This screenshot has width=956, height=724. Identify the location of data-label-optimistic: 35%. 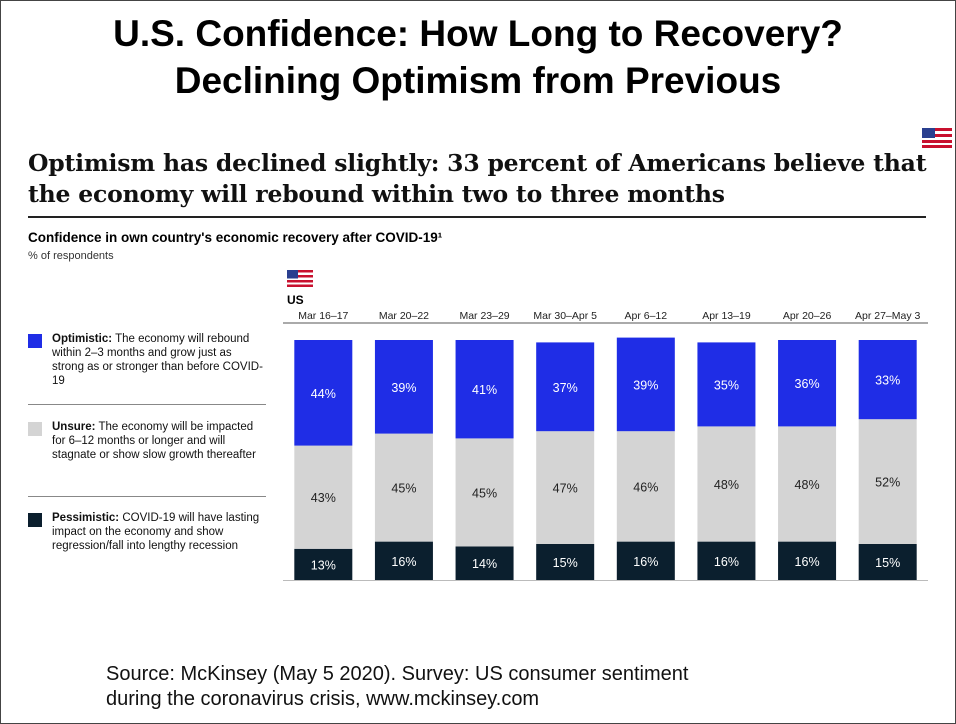
(726, 385).